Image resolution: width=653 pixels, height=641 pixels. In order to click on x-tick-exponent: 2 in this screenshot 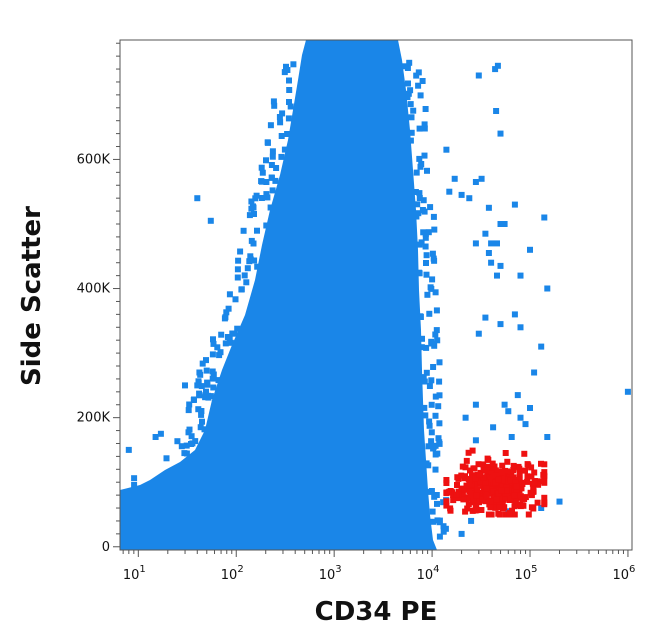, I will do `click(240, 569)`.